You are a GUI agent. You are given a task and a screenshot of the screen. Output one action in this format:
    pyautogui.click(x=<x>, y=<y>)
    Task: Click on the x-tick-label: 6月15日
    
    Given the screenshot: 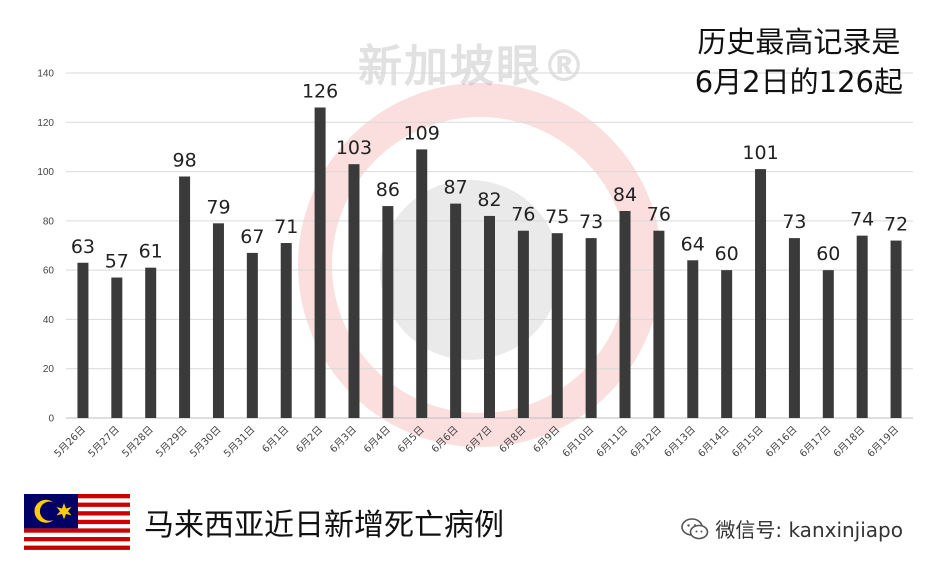 What is the action you would take?
    pyautogui.click(x=748, y=442)
    